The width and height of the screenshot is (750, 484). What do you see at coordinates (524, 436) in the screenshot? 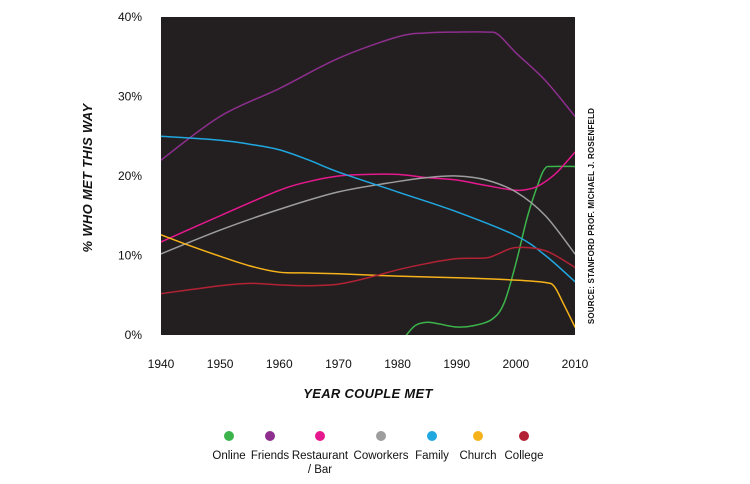
I see `legend-marker-college` at bounding box center [524, 436].